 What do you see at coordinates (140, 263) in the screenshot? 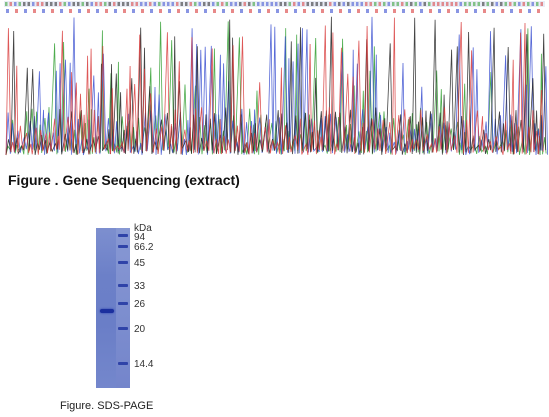
I see `mw-label-45: 45` at bounding box center [140, 263].